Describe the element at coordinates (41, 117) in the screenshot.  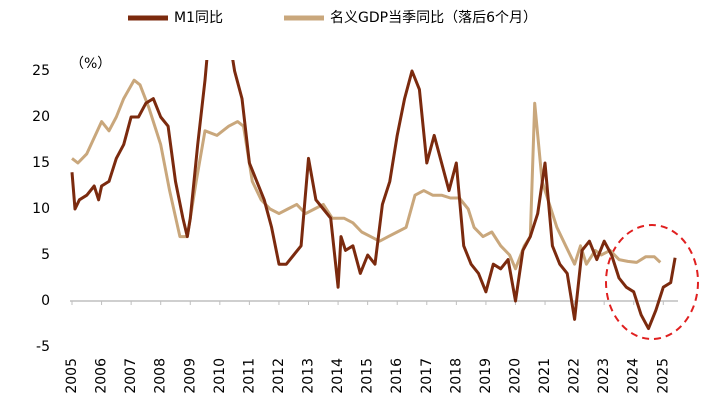
I see `y-tick-label: 20` at that location.